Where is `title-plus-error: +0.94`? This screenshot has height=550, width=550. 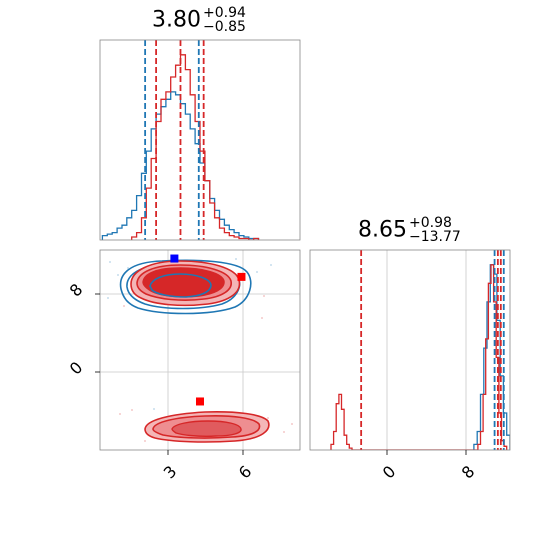
title-plus-error: +0.94 is located at coordinates (224, 13).